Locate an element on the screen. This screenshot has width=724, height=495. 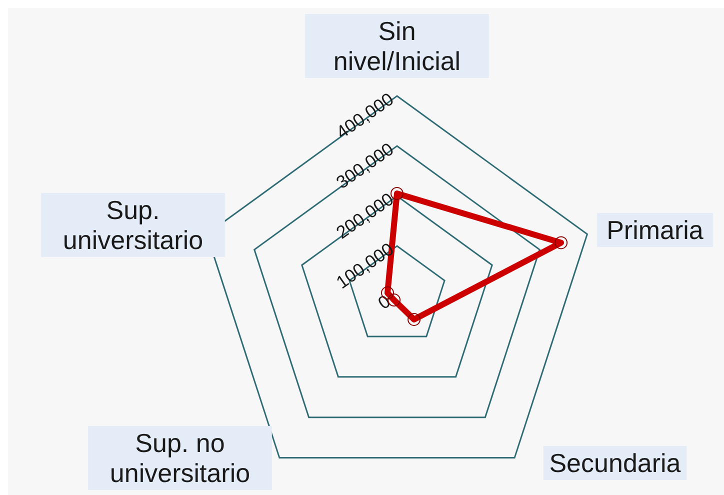
spoke-label: Sup. universitario is located at coordinates (133, 225).